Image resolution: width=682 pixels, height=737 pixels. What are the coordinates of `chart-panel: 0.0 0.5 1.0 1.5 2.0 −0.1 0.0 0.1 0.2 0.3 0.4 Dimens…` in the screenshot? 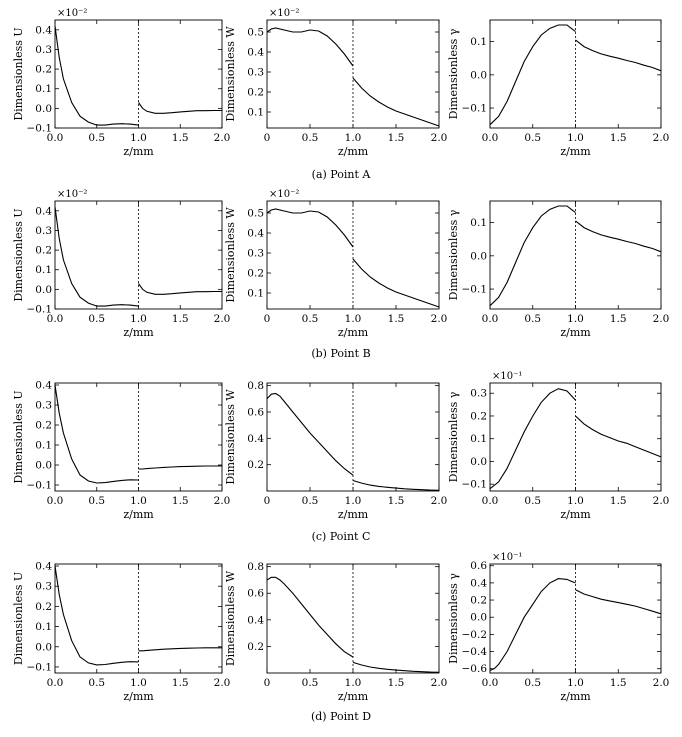 It's located at (121, 451).